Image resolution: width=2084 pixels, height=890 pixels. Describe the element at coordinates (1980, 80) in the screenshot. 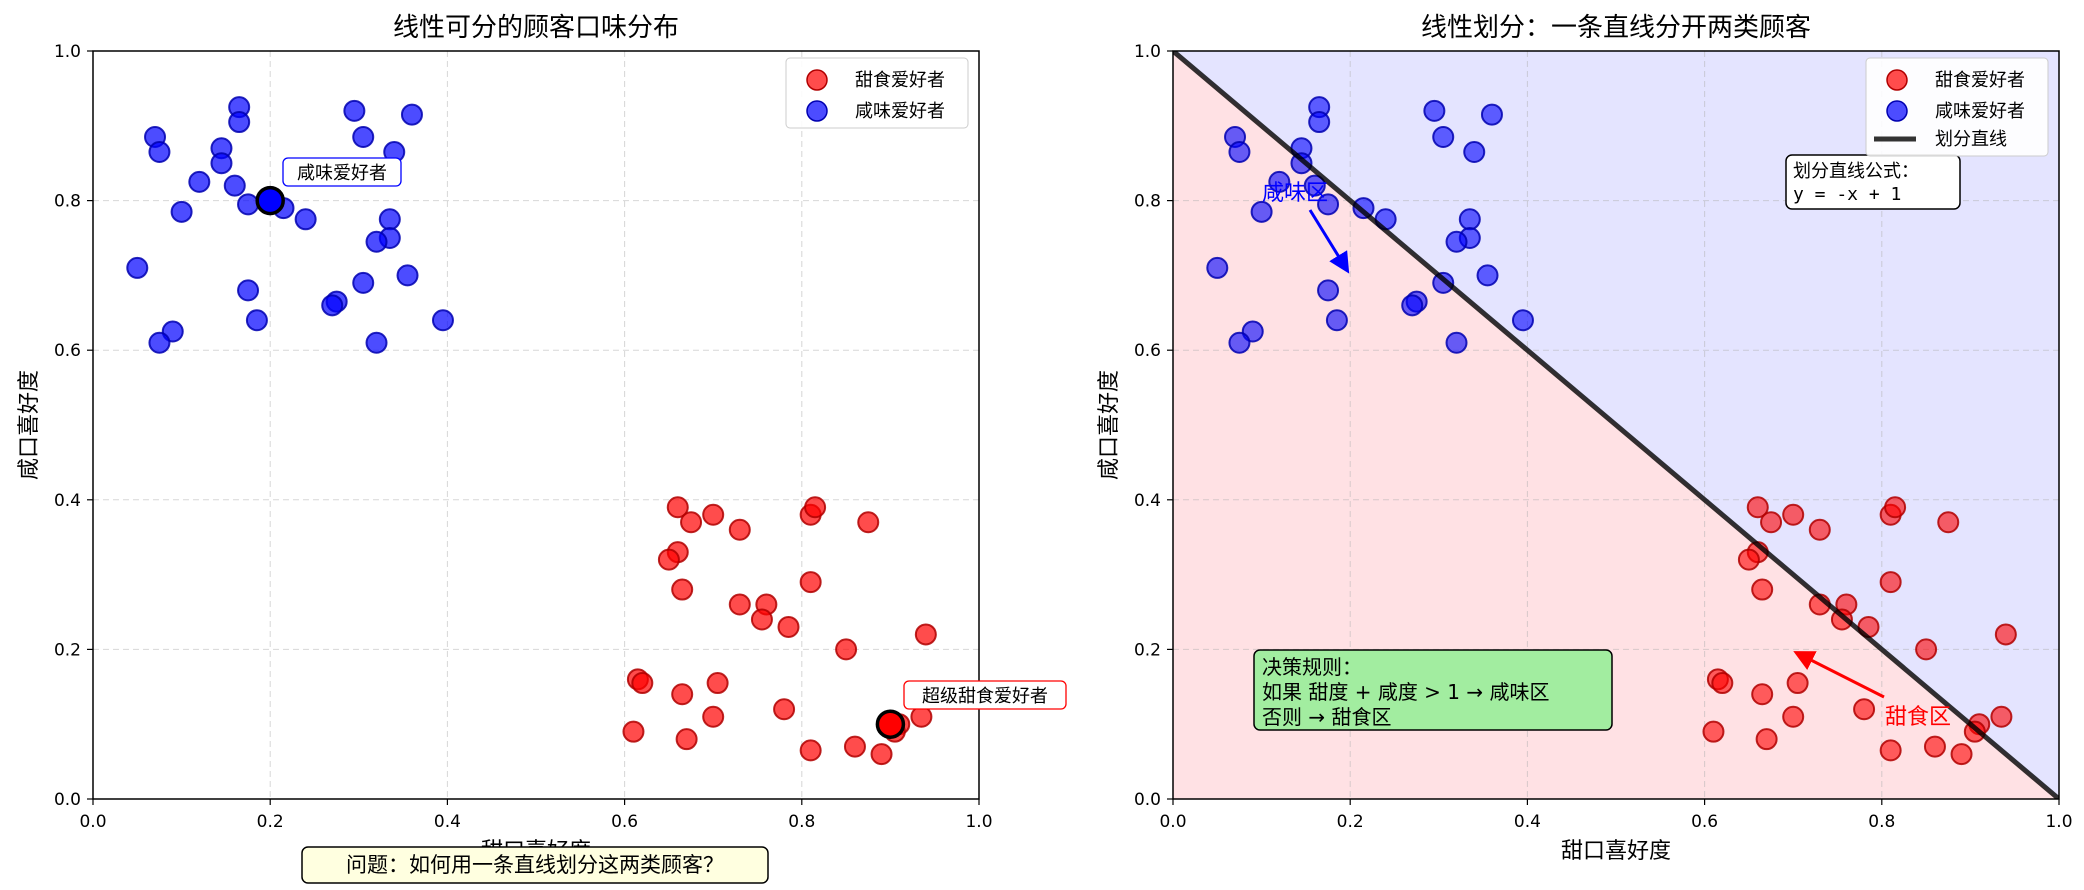

I see `legend-label-sweet: 甜食爱好者` at that location.